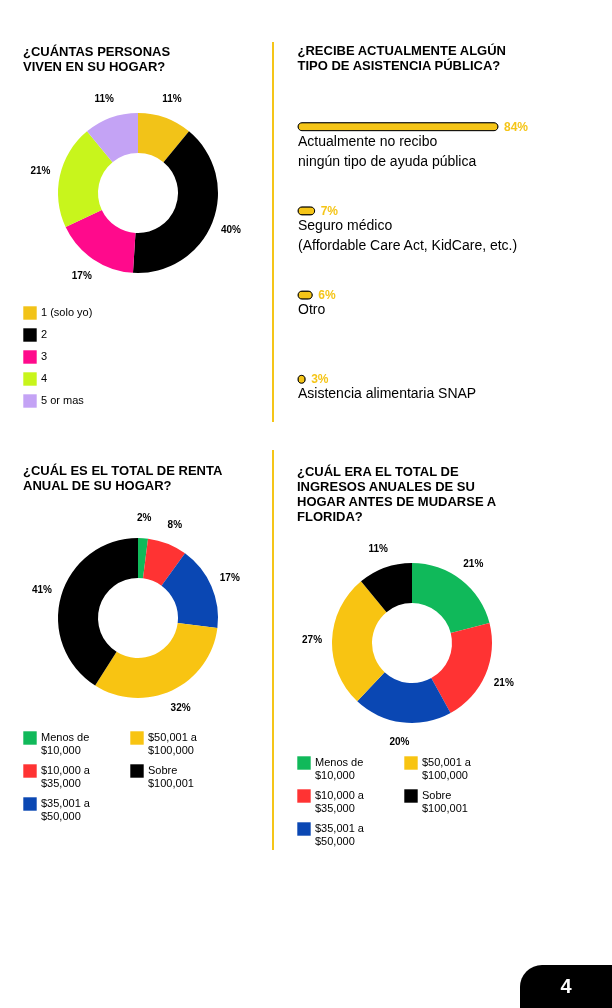  I want to click on chart-title: ¿CUÁL ERA EL TOTAL DE INGRESOS ANUALES DE SU HOGAR ANTES DE MUDARSE A FLORIDA?, so click(397, 493).